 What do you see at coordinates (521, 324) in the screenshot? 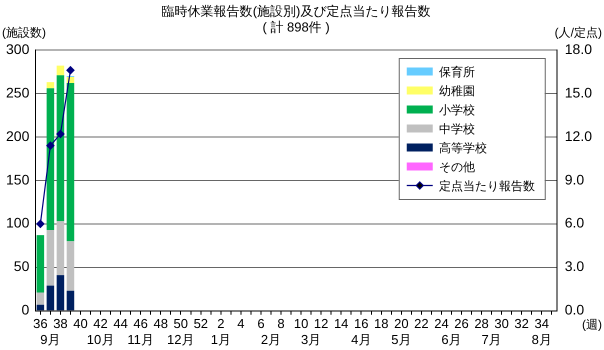
I see `x-tick-label: 32` at bounding box center [521, 324].